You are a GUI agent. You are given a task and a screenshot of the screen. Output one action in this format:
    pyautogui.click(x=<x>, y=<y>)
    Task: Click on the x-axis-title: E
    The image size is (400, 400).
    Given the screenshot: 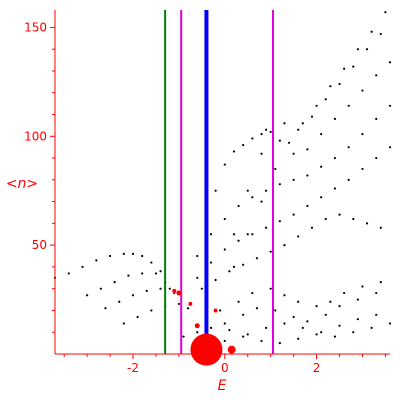 What is the action you would take?
    pyautogui.click(x=222, y=386)
    